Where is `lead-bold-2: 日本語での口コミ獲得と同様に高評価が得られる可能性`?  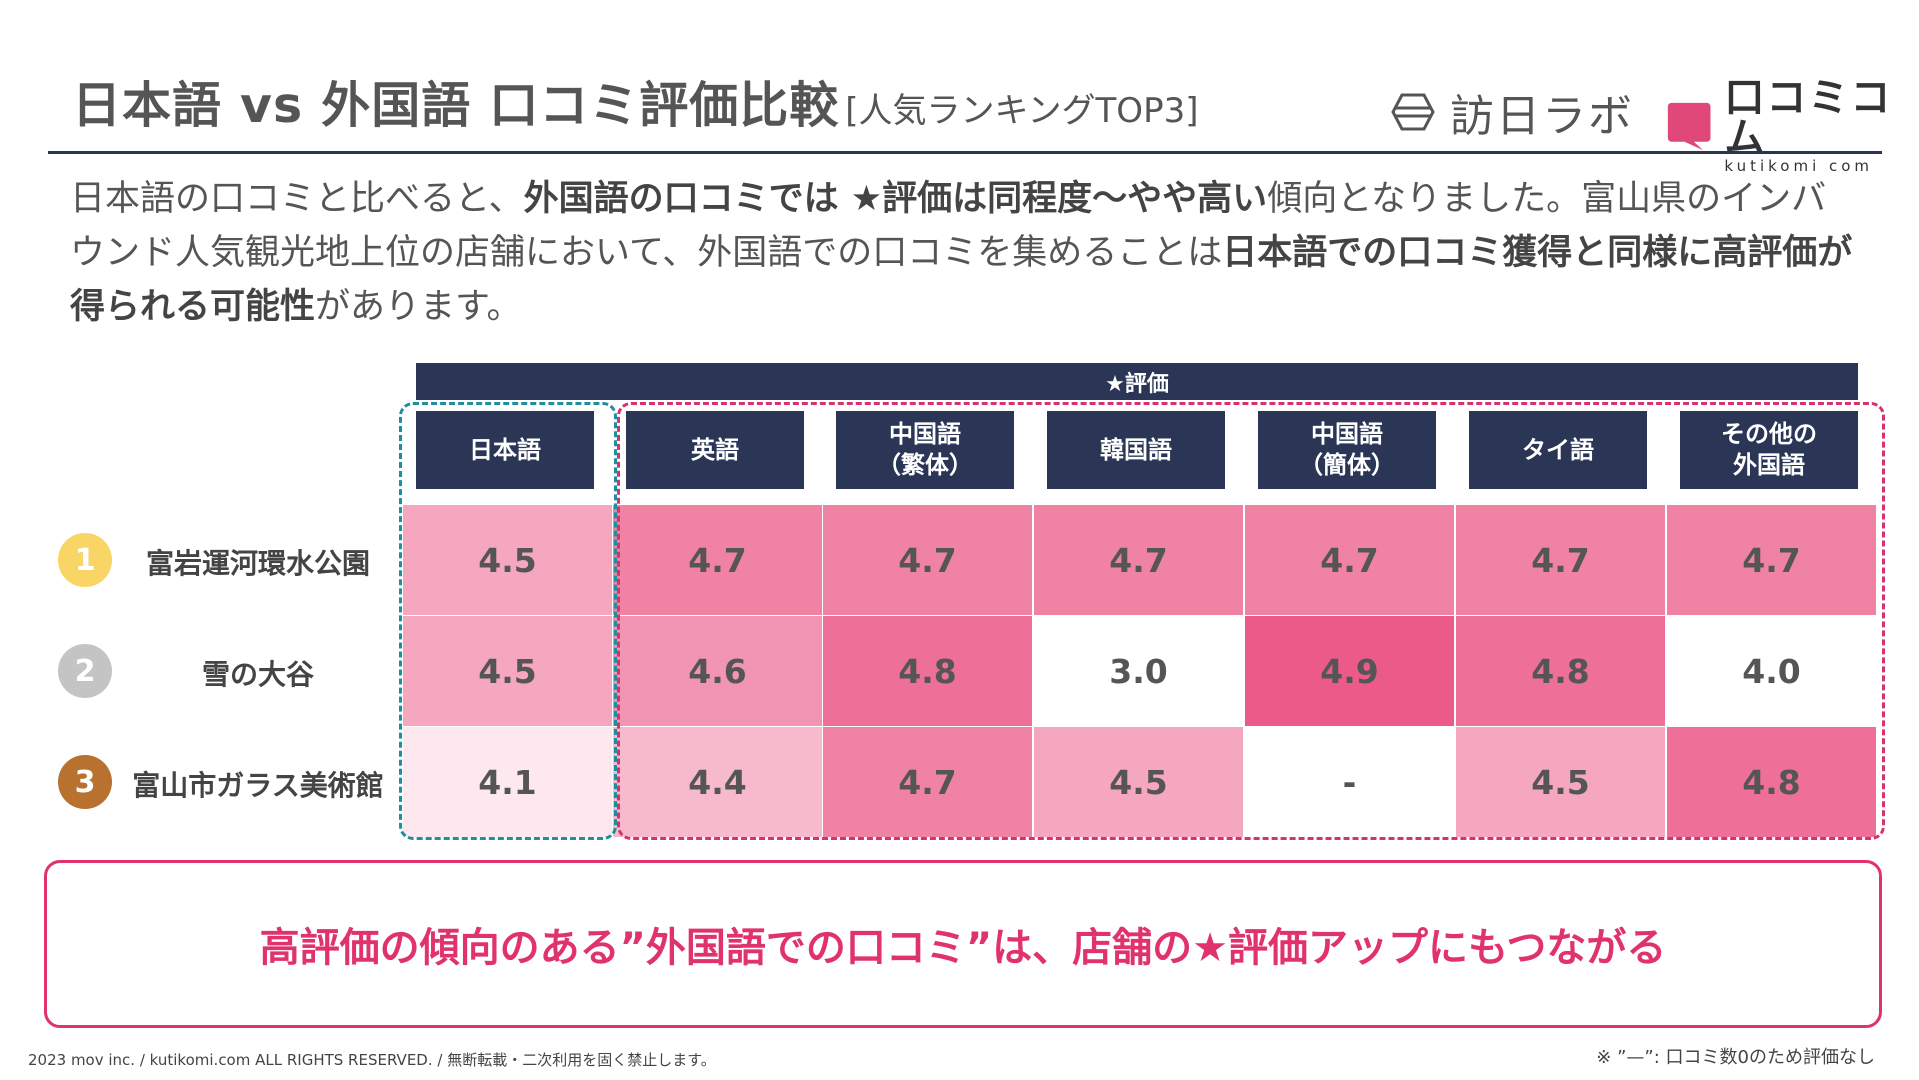 lead-bold-2: 日本語での口コミ獲得と同様に高評価が得られる可能性 is located at coordinates (961, 280).